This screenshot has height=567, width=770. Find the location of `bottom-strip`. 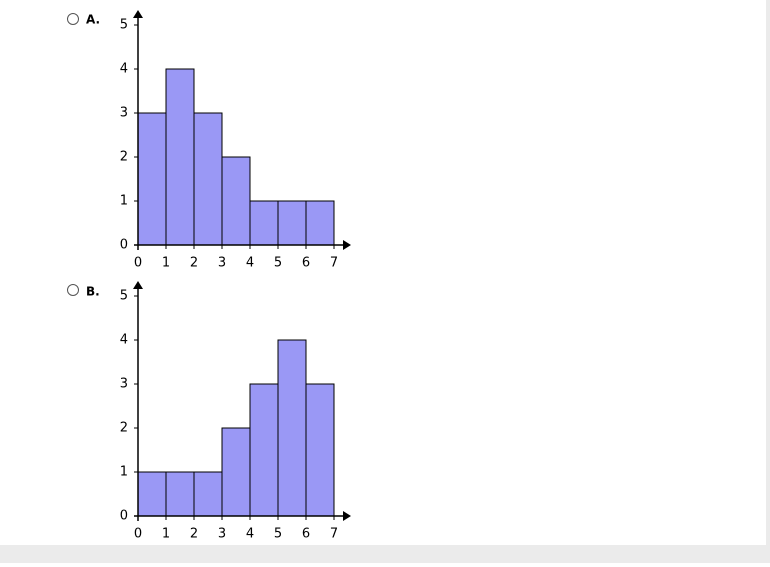

bottom-strip is located at coordinates (385, 554).